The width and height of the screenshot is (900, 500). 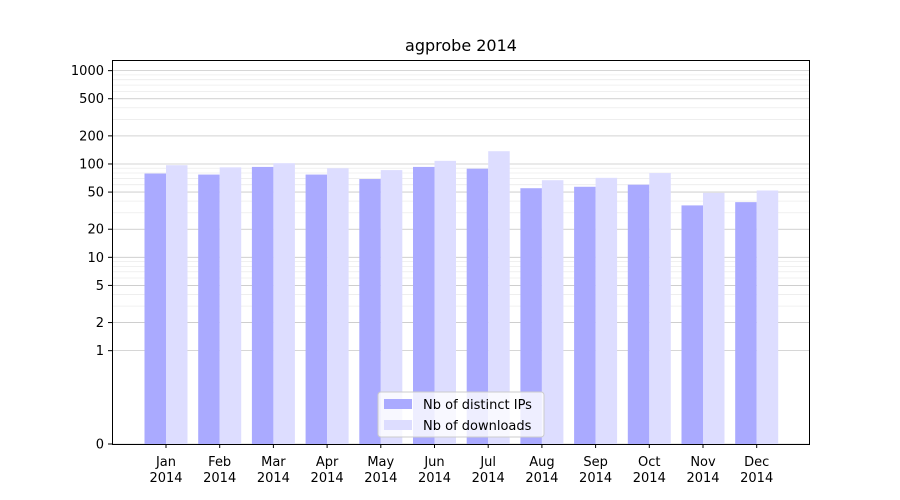 I want to click on x-tick-label: Jun 2014, so click(x=434, y=470).